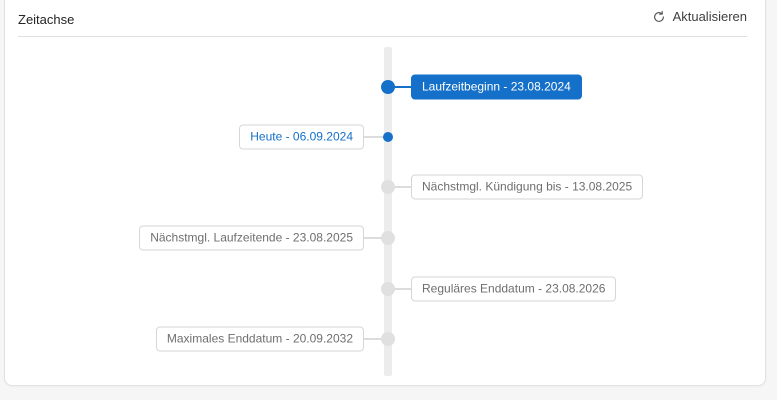 This screenshot has width=777, height=400. I want to click on timeline-event-label: Maximales Enddatum - 20.09.2032, so click(259, 339).